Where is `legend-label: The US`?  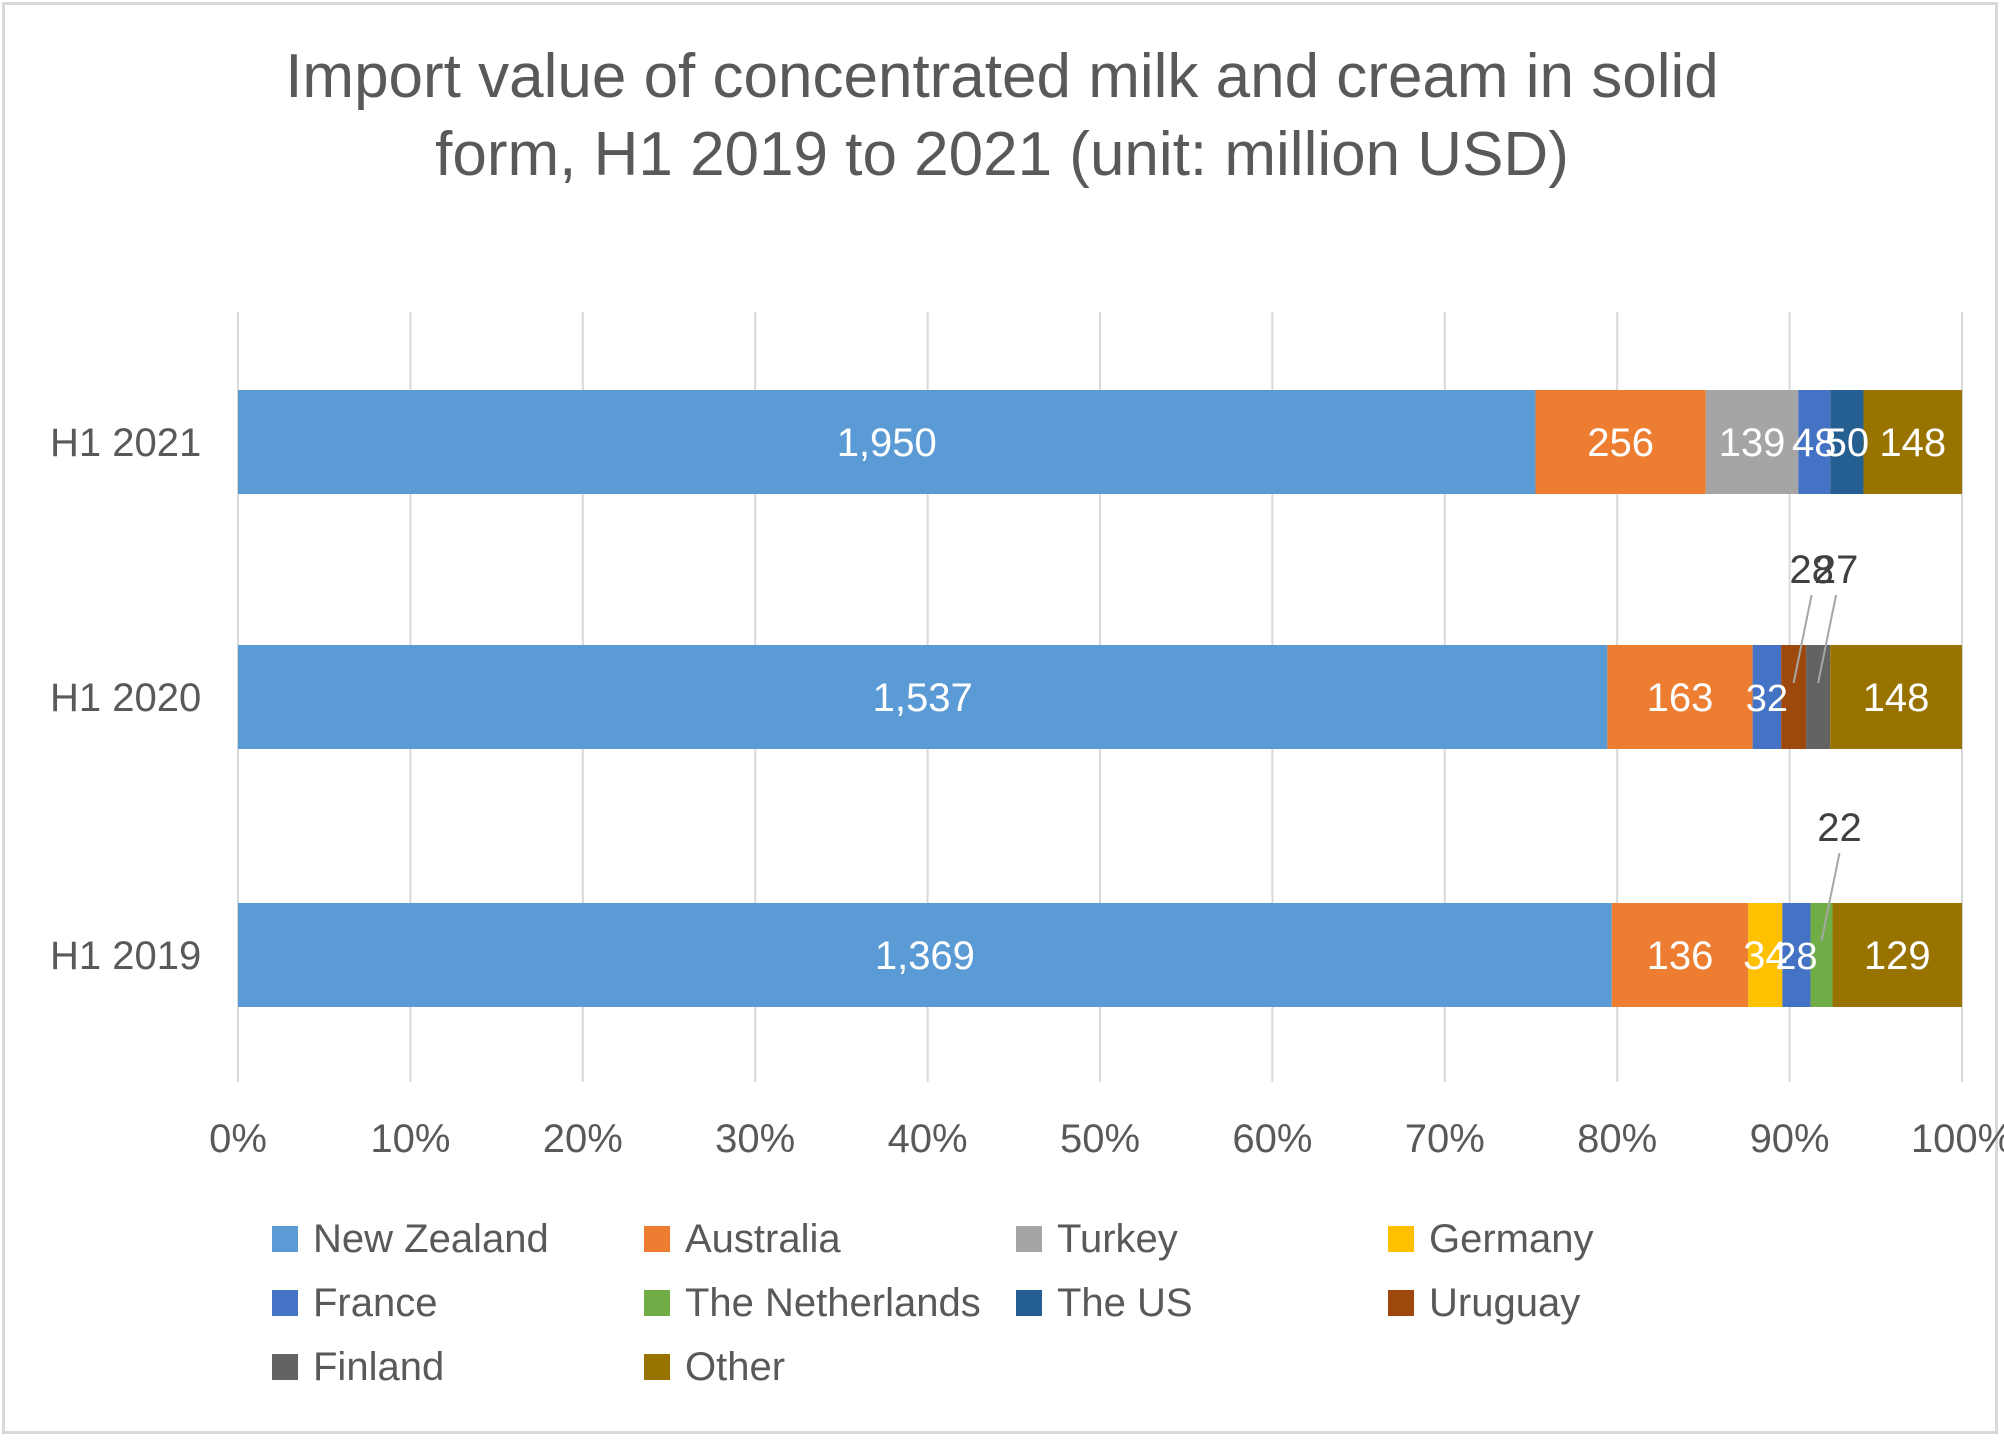 legend-label: The US is located at coordinates (1125, 1302).